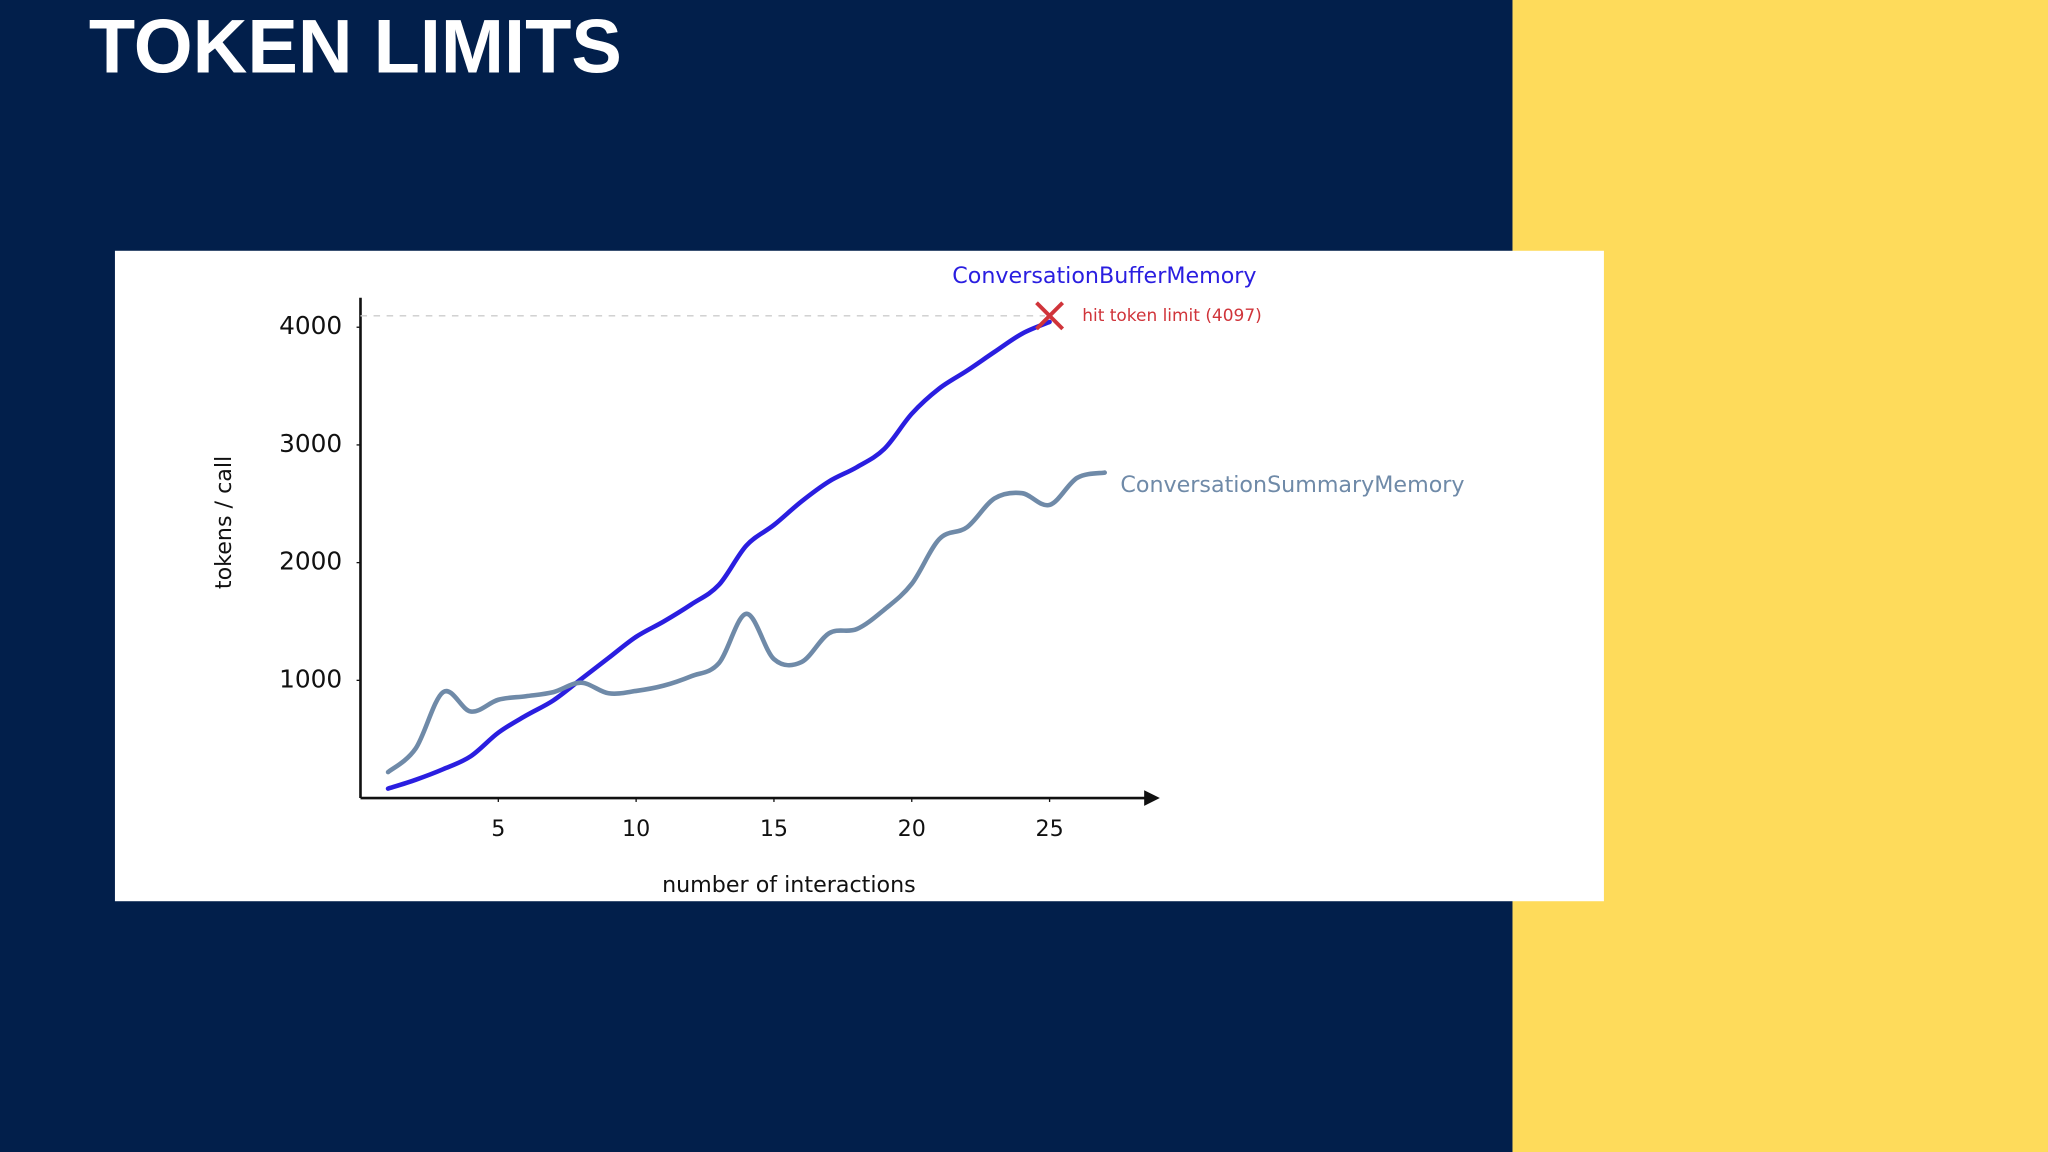 This screenshot has height=1152, width=2048. Describe the element at coordinates (1049, 829) in the screenshot. I see `x-tick-label: 25` at that location.